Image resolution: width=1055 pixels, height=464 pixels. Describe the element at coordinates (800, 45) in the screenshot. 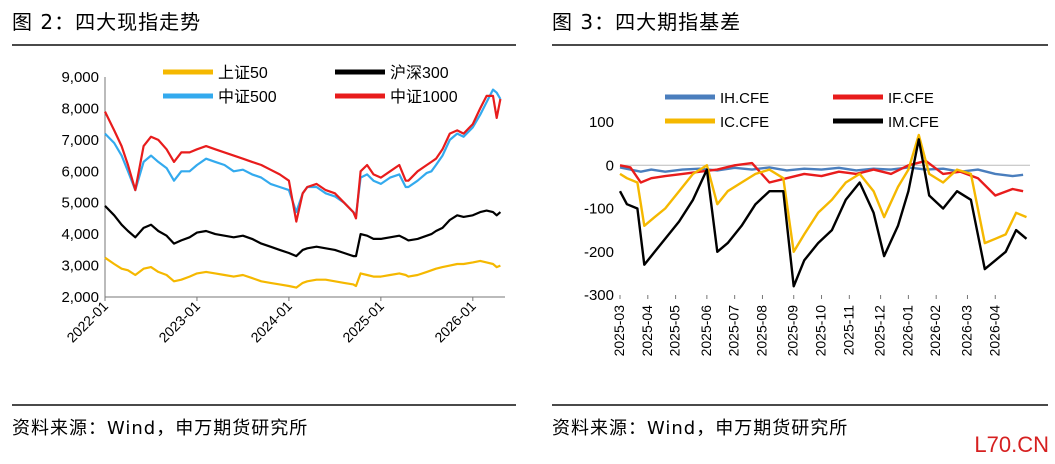

I see `right-title-rule` at that location.